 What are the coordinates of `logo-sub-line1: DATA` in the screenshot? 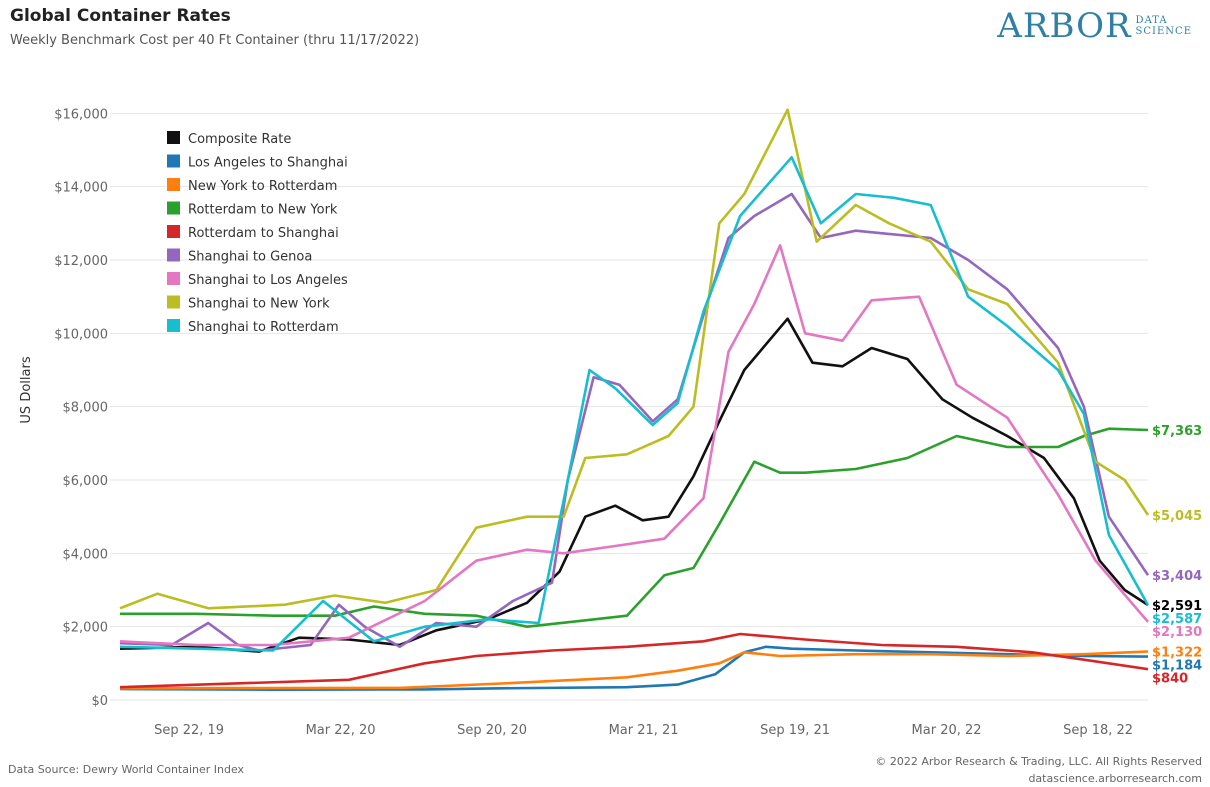 It's located at (1151, 20).